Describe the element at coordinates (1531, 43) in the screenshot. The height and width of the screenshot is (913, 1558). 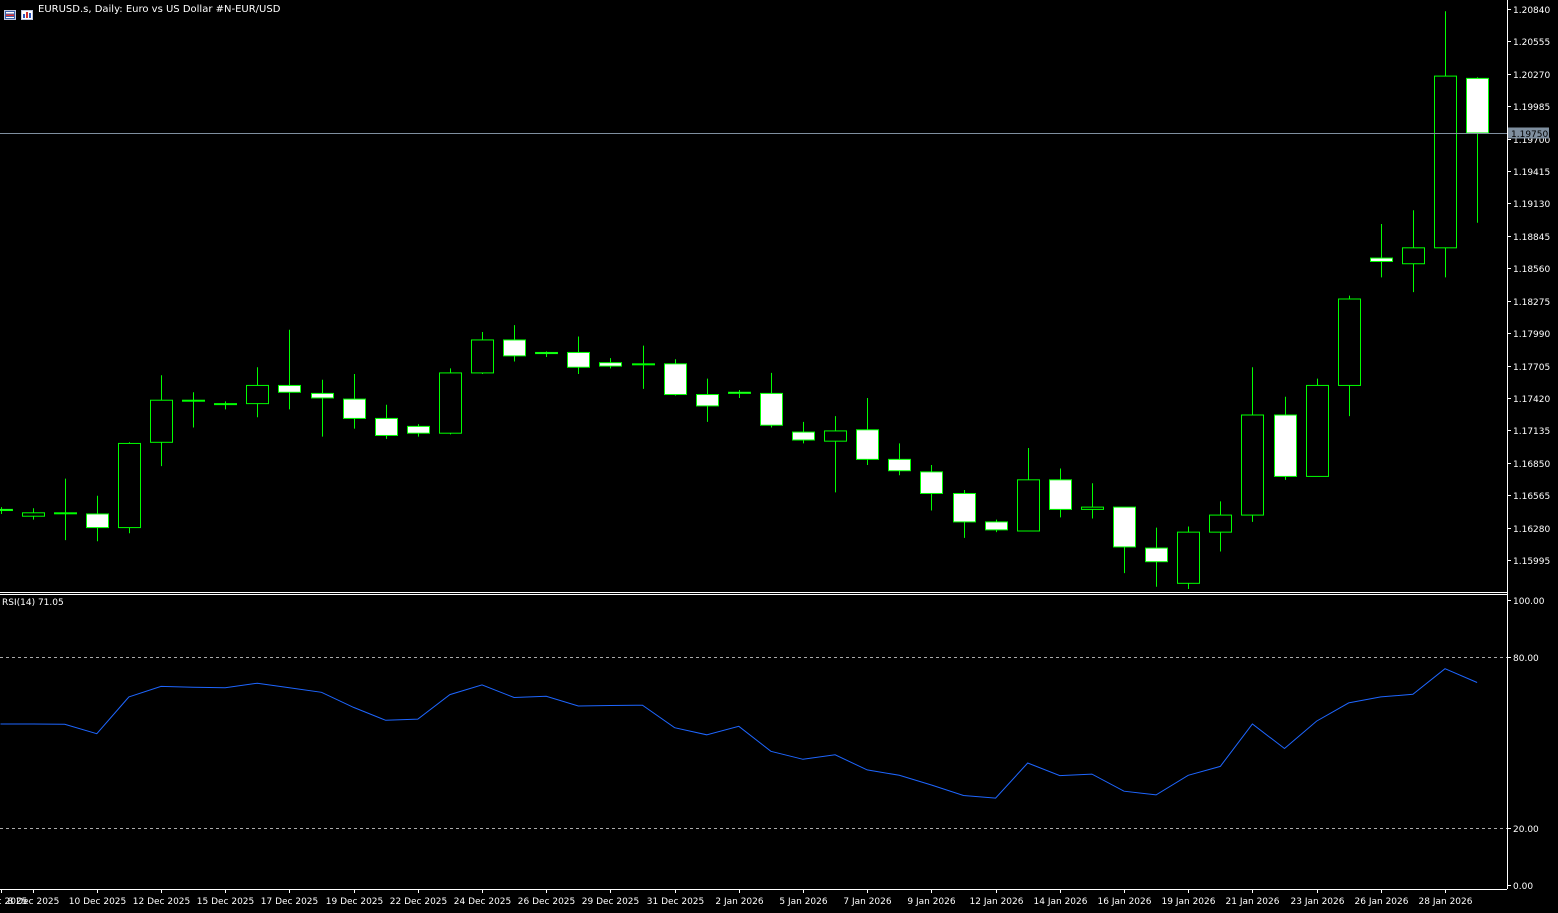
I see `y-tick-label: 1.20555` at that location.